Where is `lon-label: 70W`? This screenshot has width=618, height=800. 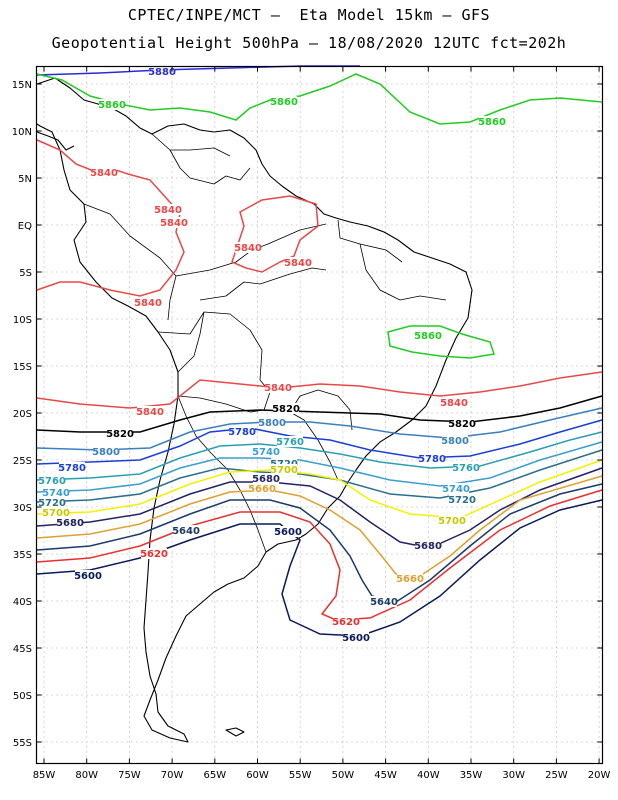
lon-label: 70W is located at coordinates (172, 775).